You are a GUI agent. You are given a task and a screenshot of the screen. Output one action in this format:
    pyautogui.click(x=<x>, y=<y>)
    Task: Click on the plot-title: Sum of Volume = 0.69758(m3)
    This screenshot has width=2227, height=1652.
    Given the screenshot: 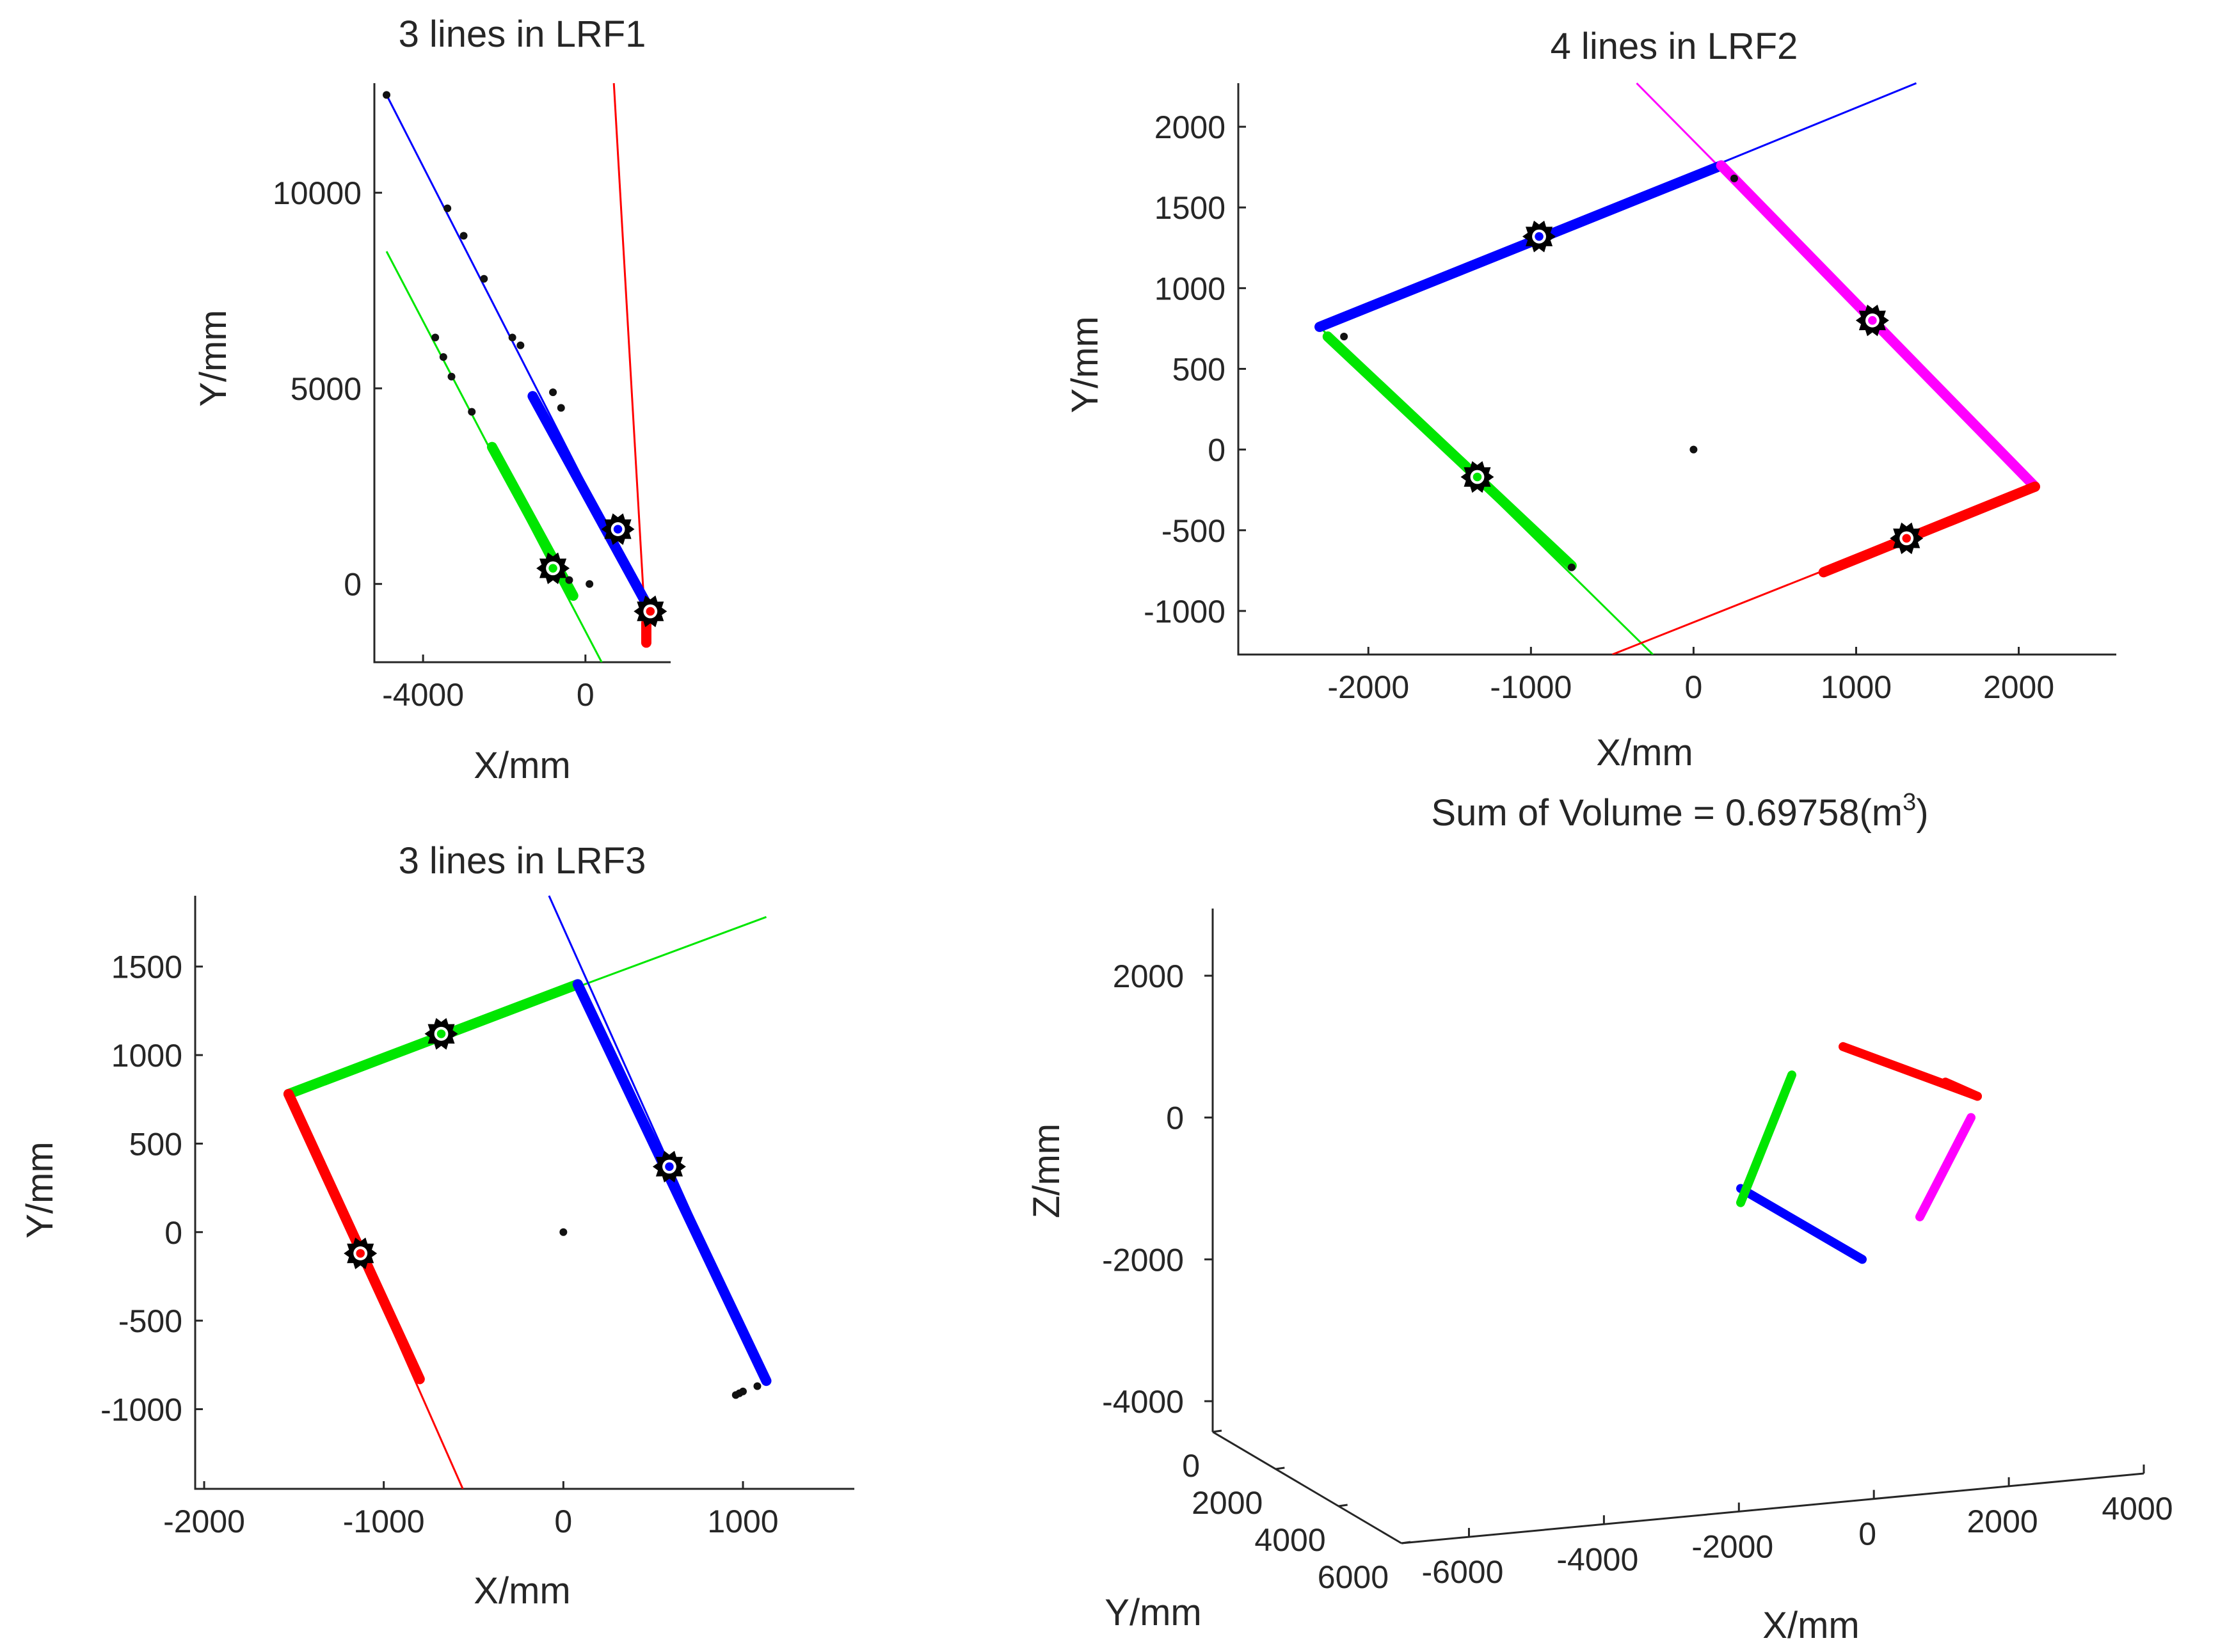 What is the action you would take?
    pyautogui.click(x=1679, y=811)
    